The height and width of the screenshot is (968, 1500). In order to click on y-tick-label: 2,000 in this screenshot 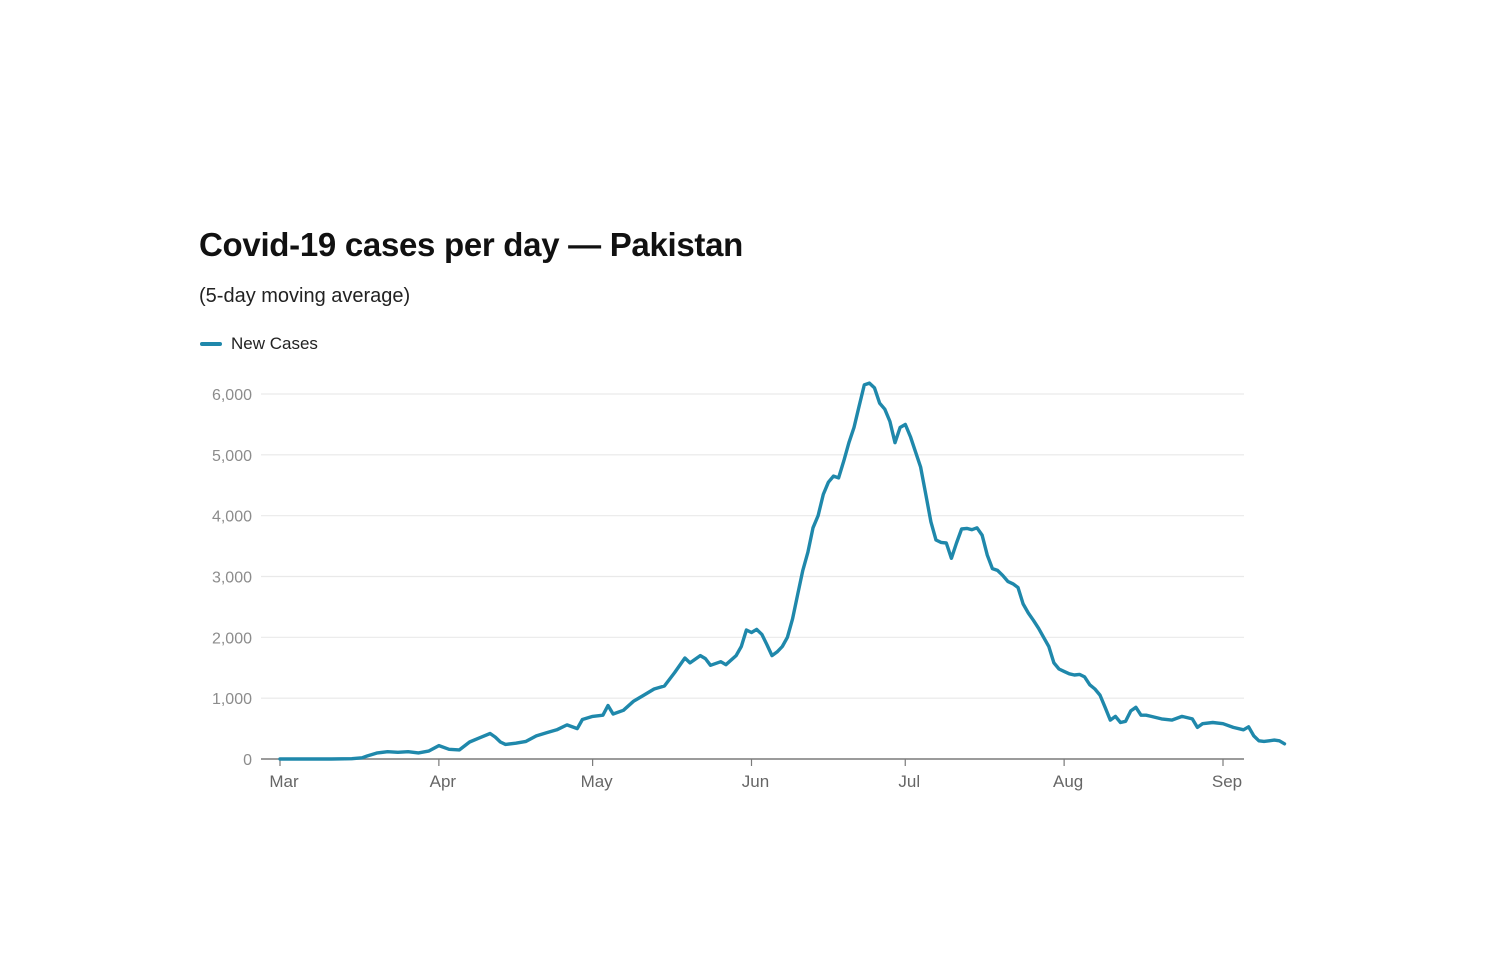, I will do `click(232, 638)`.